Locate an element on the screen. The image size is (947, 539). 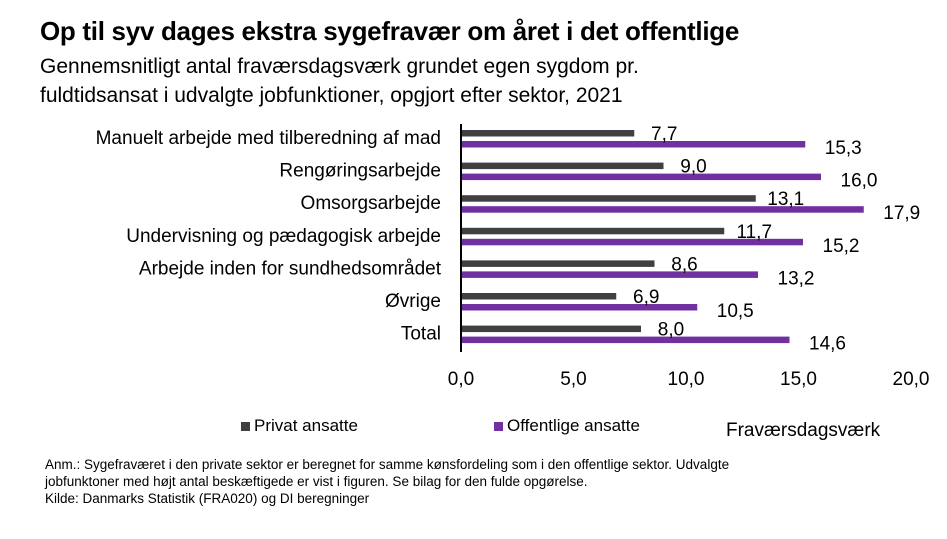
legend-item-privat: Privat ansatte is located at coordinates (299, 426).